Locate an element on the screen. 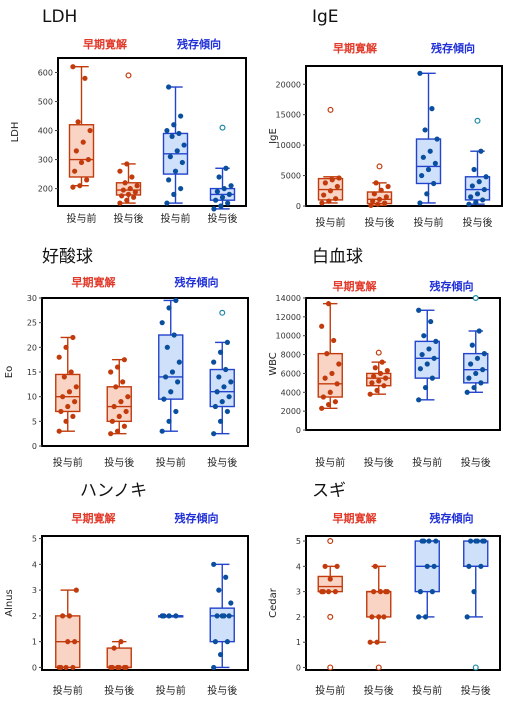 This screenshot has height=713, width=520. y-tick-label: 15 is located at coordinates (32, 372).